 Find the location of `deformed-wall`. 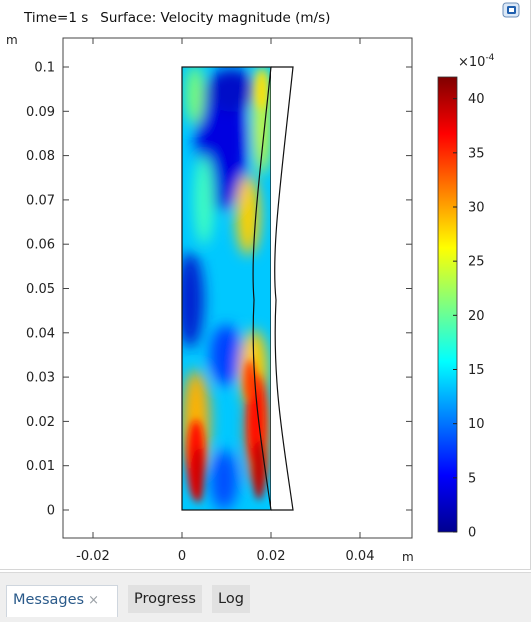

deformed-wall is located at coordinates (282, 288).